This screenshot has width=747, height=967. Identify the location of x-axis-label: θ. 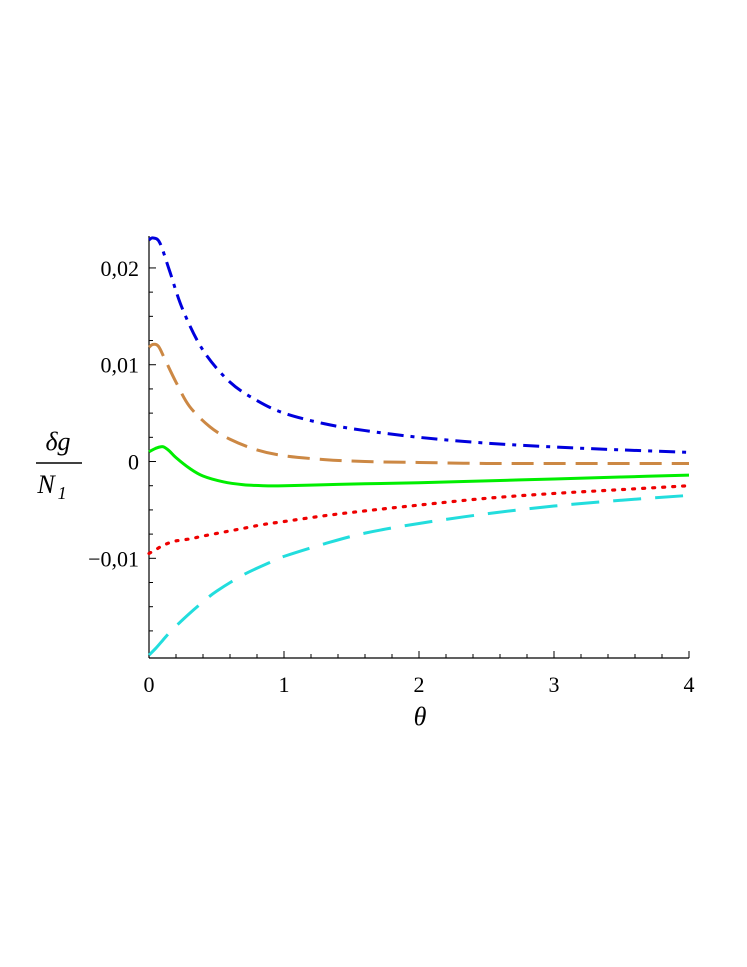
(420, 716).